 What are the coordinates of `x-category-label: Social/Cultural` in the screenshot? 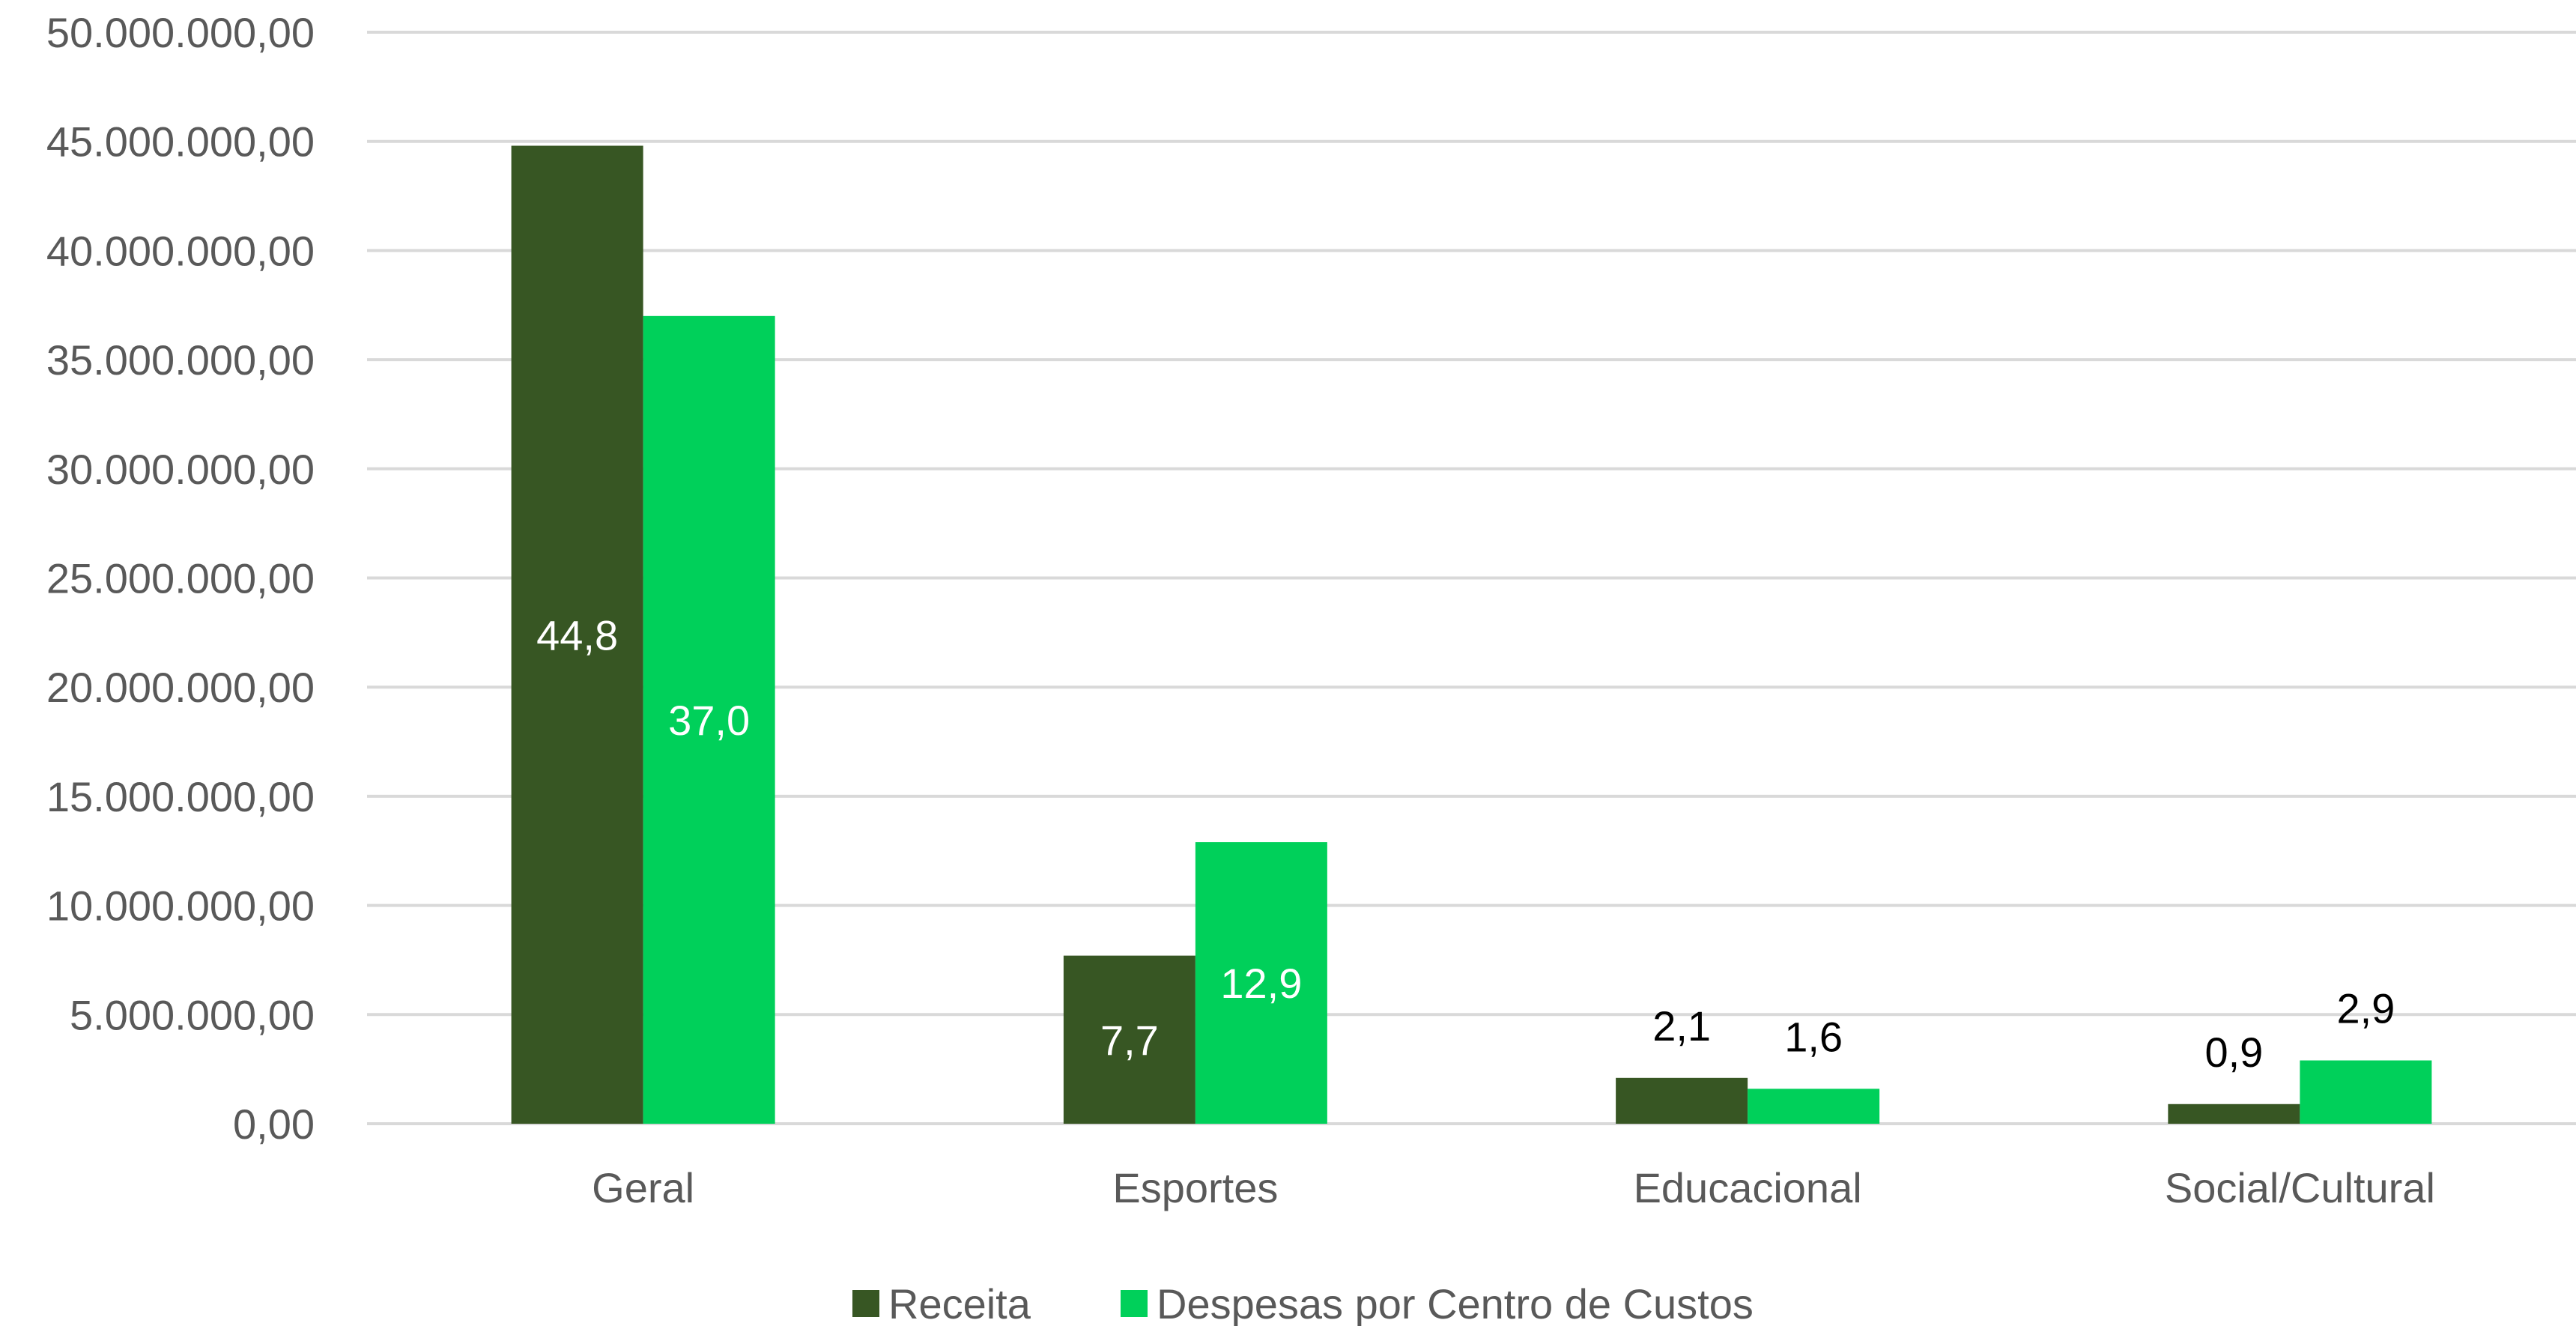 It's located at (2300, 1187).